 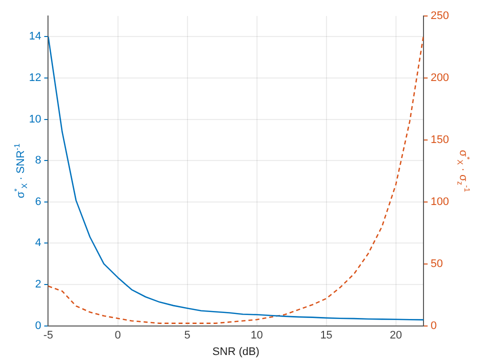 What do you see at coordinates (440, 140) in the screenshot?
I see `y2-tick-label: 150` at bounding box center [440, 140].